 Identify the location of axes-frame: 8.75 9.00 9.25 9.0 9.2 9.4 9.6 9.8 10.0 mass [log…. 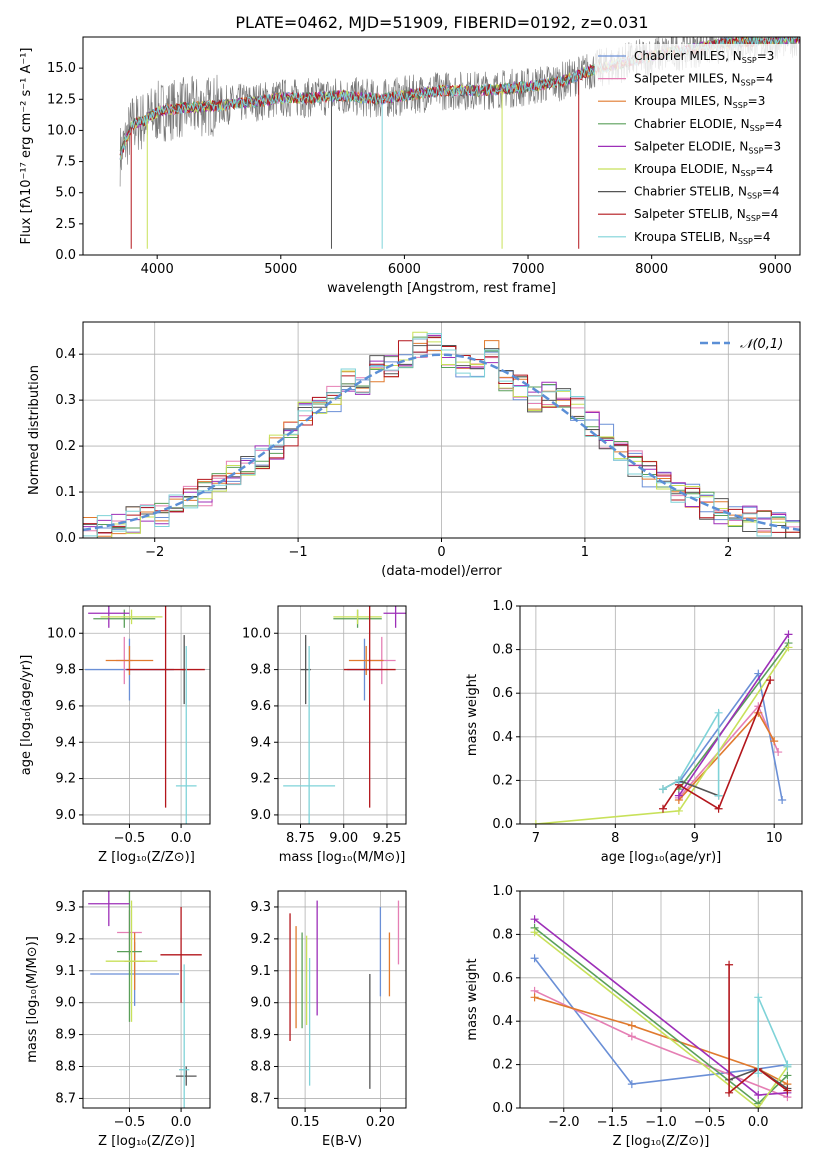
(324, 735).